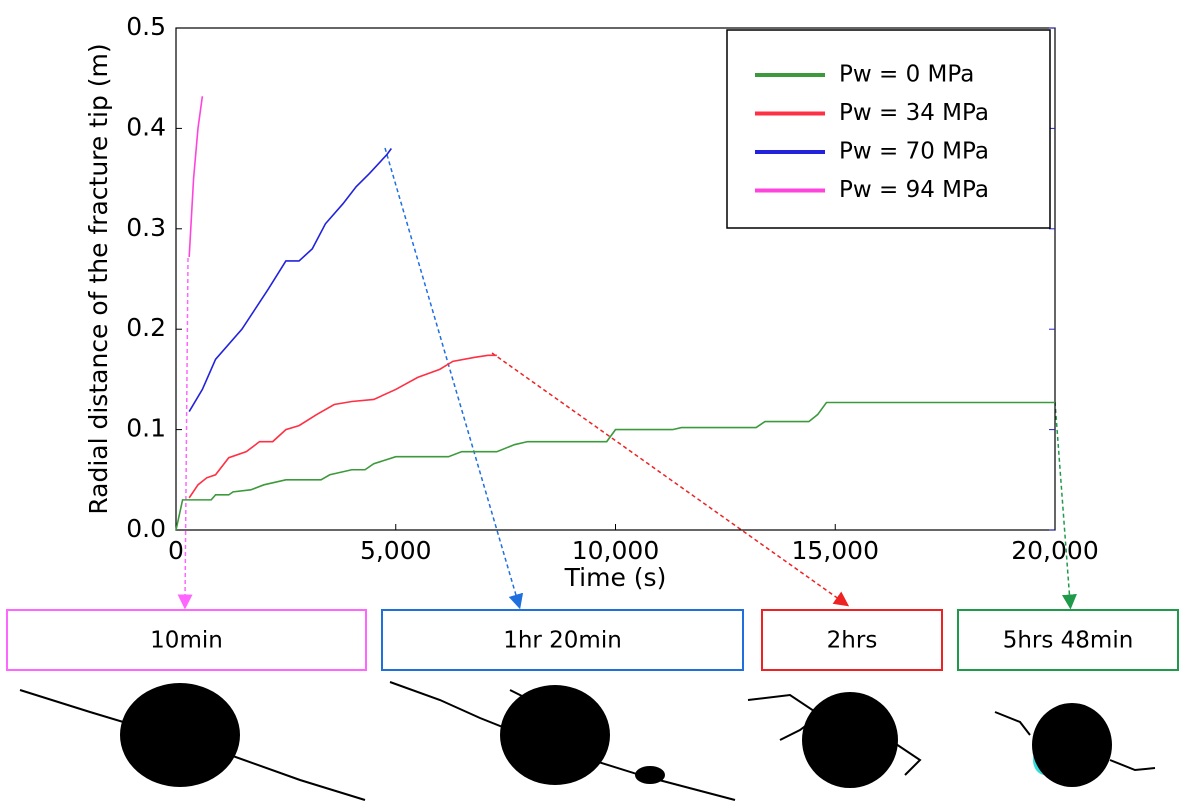 The width and height of the screenshot is (1187, 811). I want to click on annotation-label: 1hr 20min, so click(562, 641).